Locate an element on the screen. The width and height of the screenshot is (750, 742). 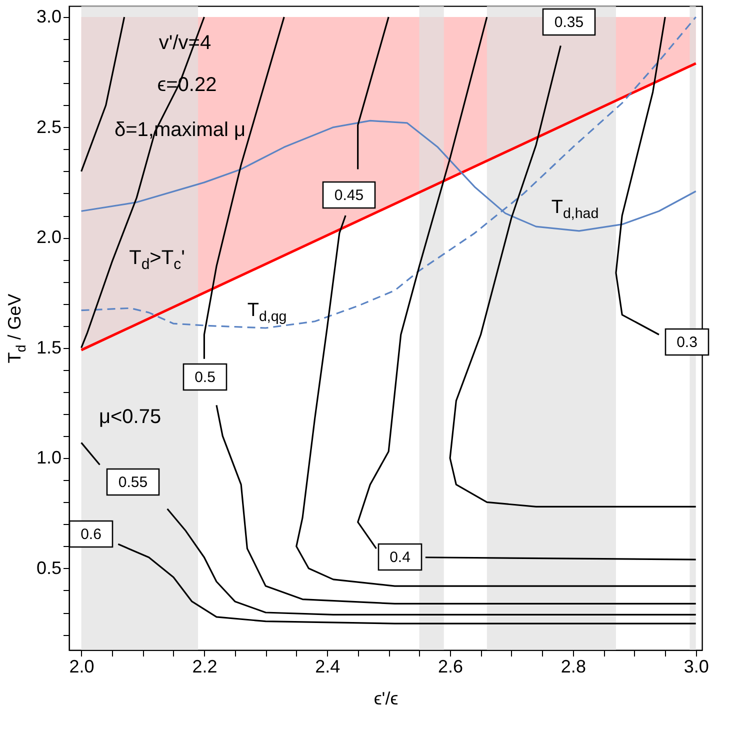
x-tick-label: 2.4 is located at coordinates (327, 666).